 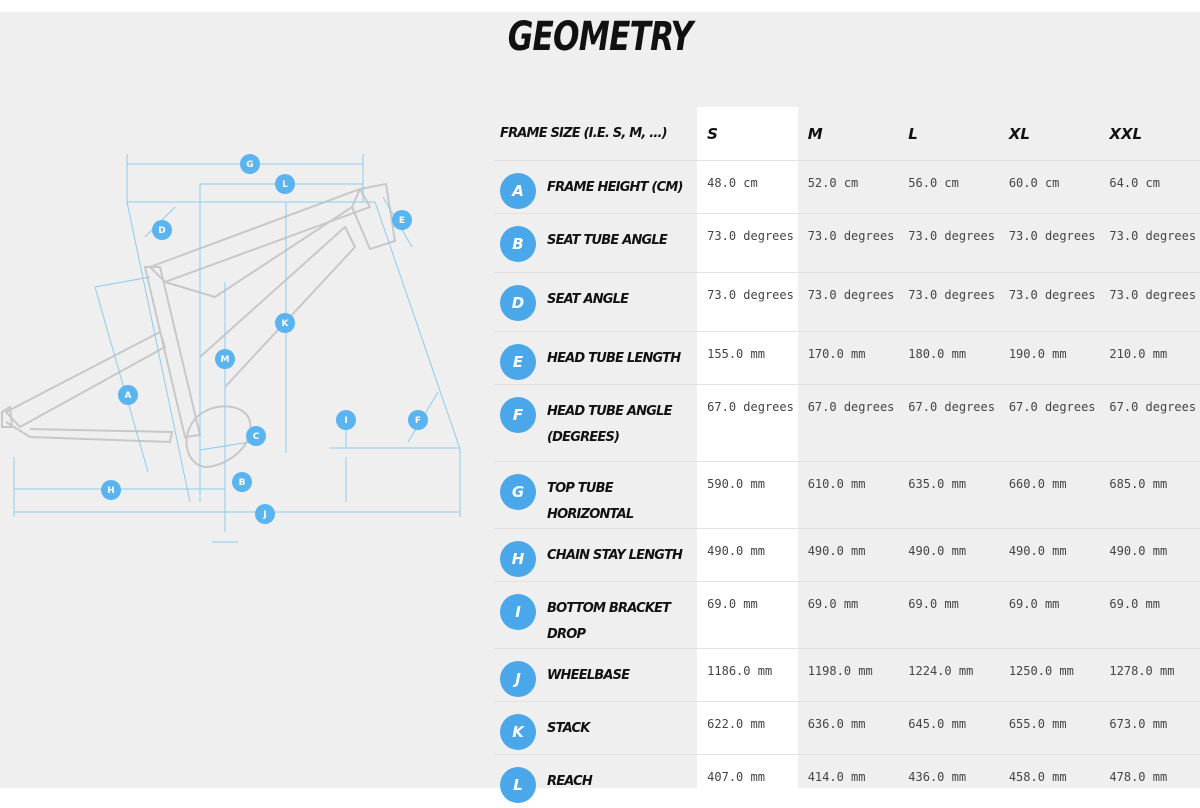 I want to click on measurement-label: SEAT ANGLE, so click(x=588, y=299).